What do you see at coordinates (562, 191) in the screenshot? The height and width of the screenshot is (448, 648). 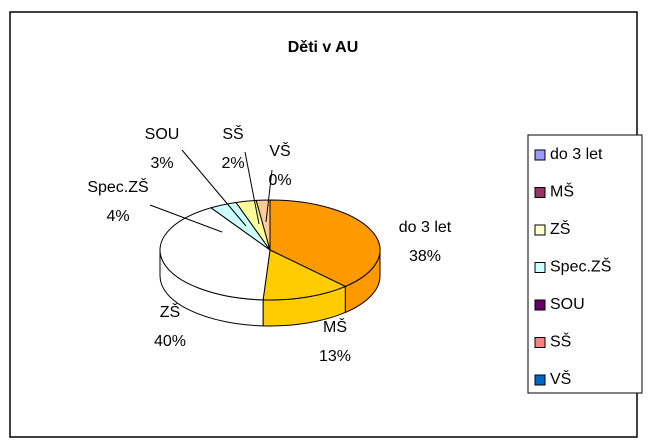 I see `legend-label: MŠ` at bounding box center [562, 191].